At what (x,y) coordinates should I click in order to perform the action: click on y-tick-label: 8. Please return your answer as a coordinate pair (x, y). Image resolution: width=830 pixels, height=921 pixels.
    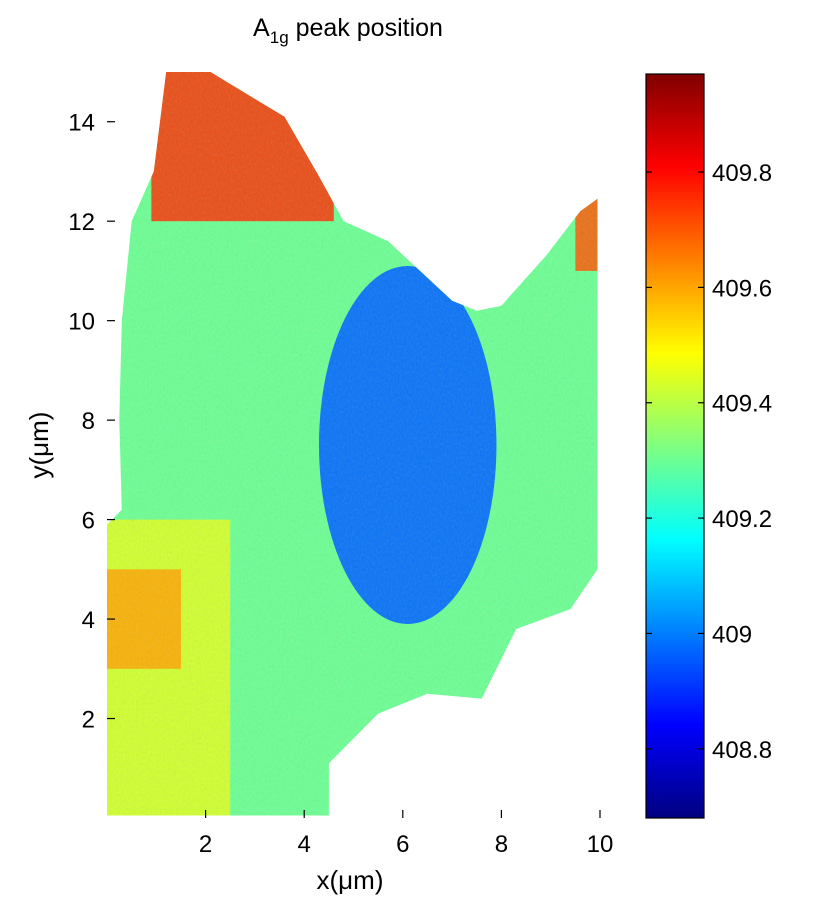
    Looking at the image, I should click on (88, 421).